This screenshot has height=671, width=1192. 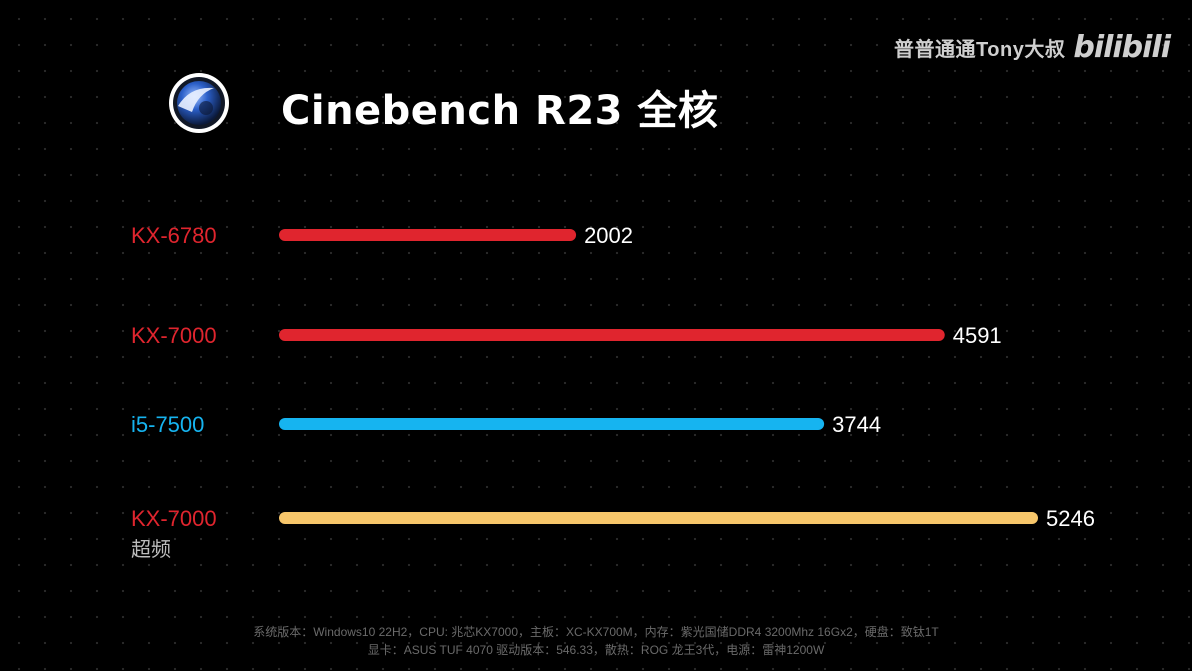 What do you see at coordinates (1070, 518) in the screenshot?
I see `bar-value-label: 5246` at bounding box center [1070, 518].